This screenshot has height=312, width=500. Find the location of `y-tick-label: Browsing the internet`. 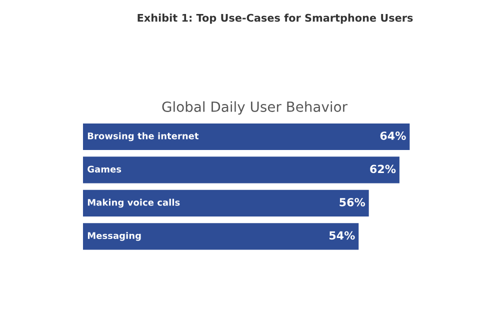

y-tick-label: Browsing the internet is located at coordinates (143, 137).